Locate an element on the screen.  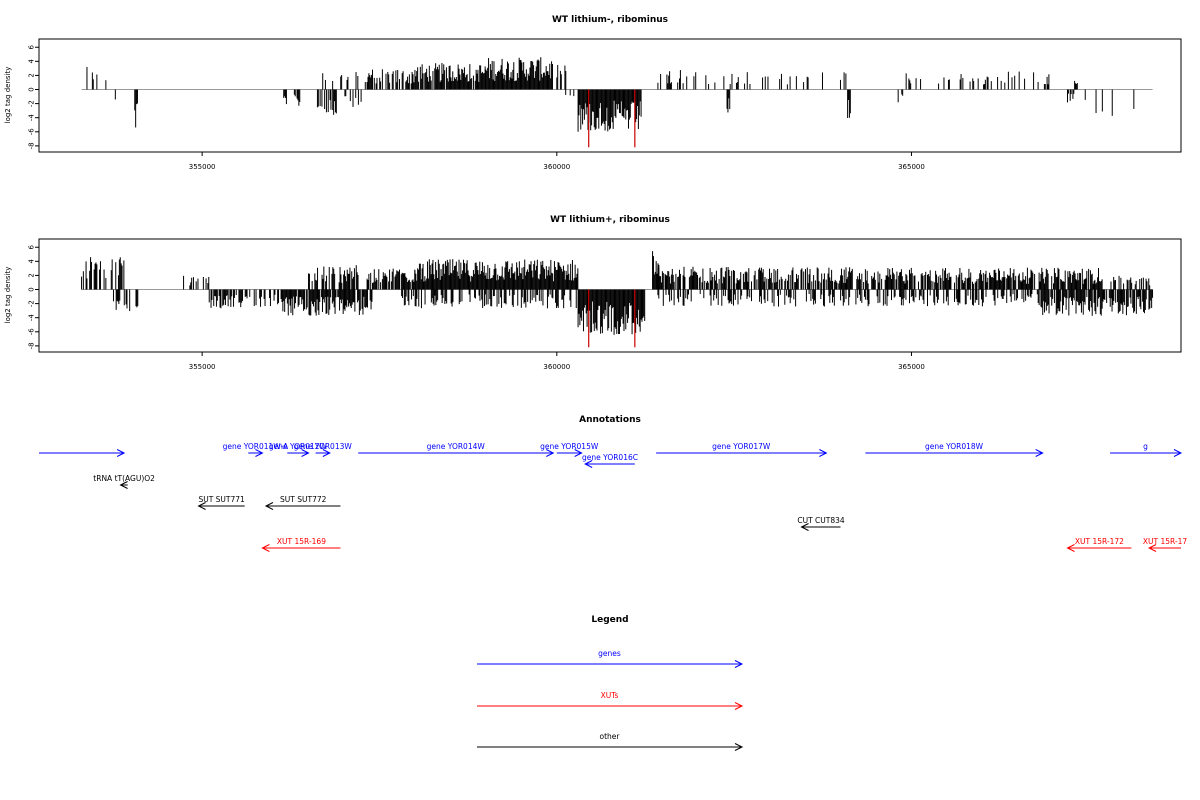
legend-label: other is located at coordinates (610, 736).